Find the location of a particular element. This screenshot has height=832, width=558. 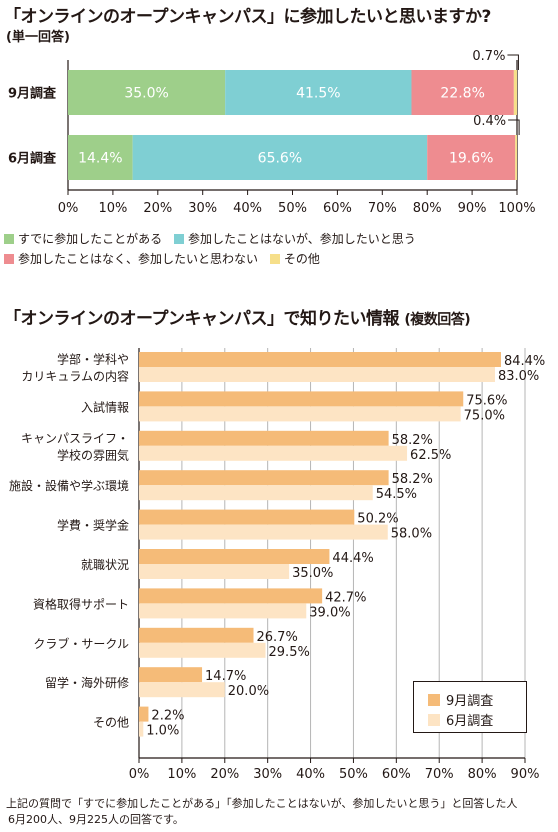

x-tick-label: 100% is located at coordinates (516, 208).